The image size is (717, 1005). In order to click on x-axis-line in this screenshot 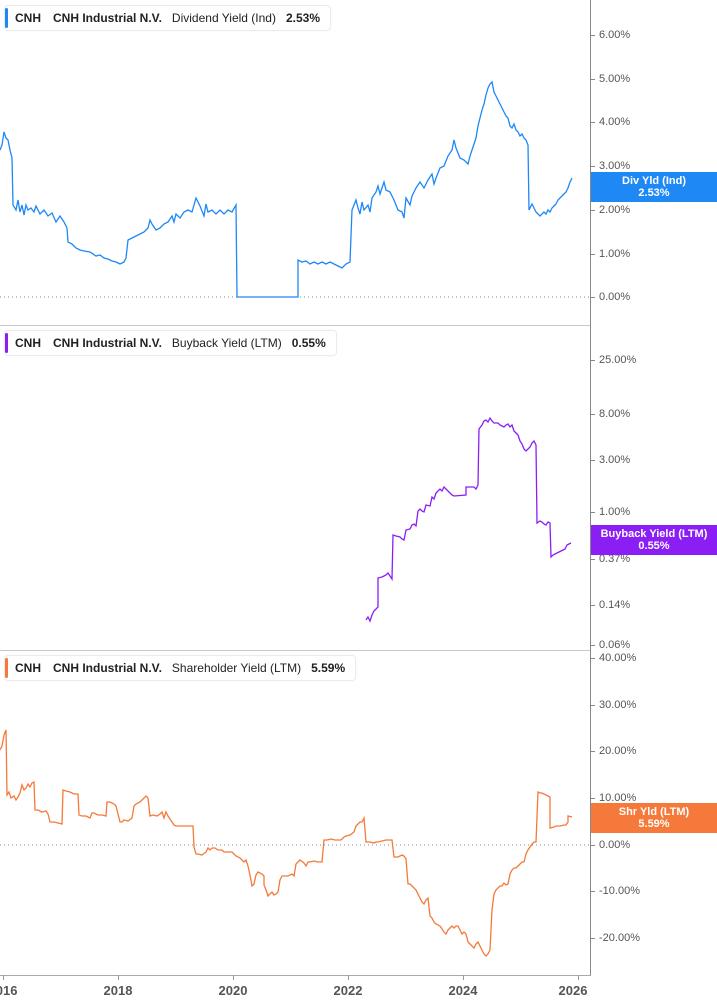, I will do `click(295, 975)`.